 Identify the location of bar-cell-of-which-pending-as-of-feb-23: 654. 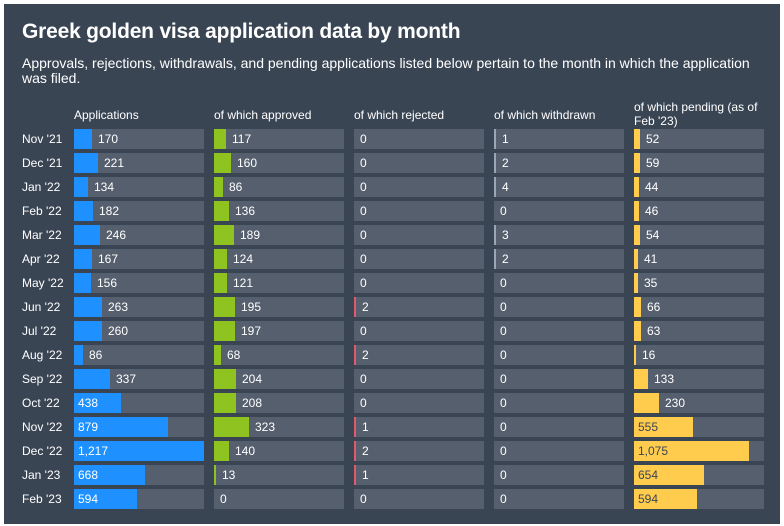
(699, 475).